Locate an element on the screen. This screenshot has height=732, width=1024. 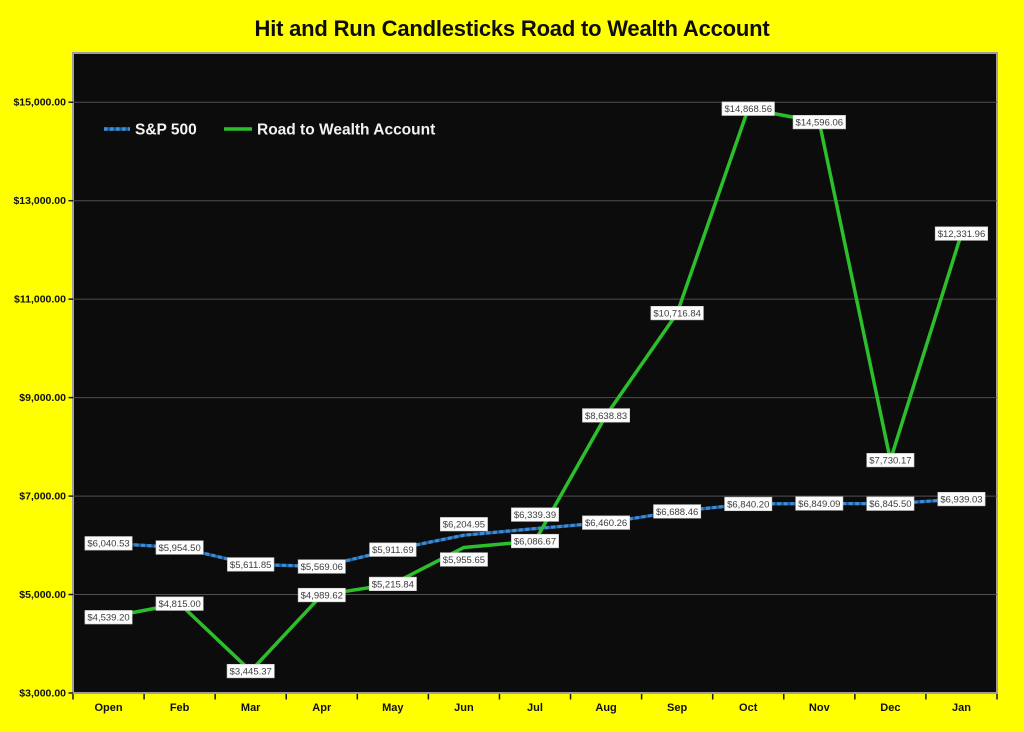
data-label-text: $6,086.67 is located at coordinates (535, 541).